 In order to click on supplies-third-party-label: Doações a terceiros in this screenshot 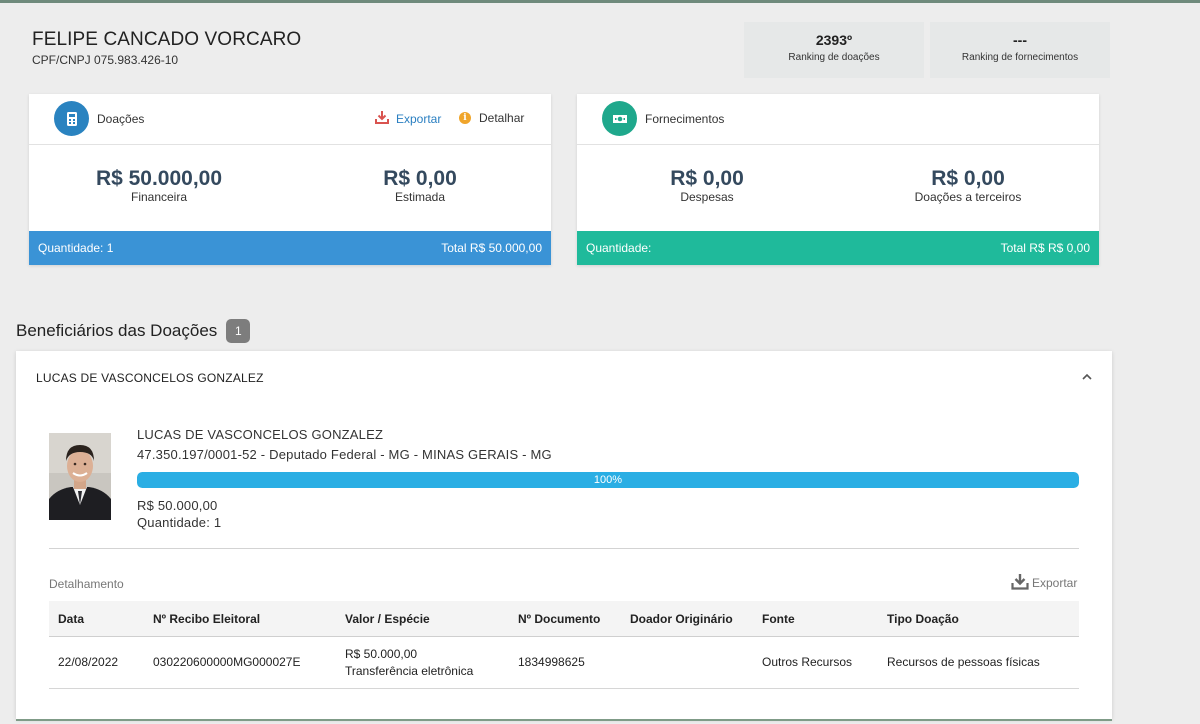, I will do `click(968, 197)`.